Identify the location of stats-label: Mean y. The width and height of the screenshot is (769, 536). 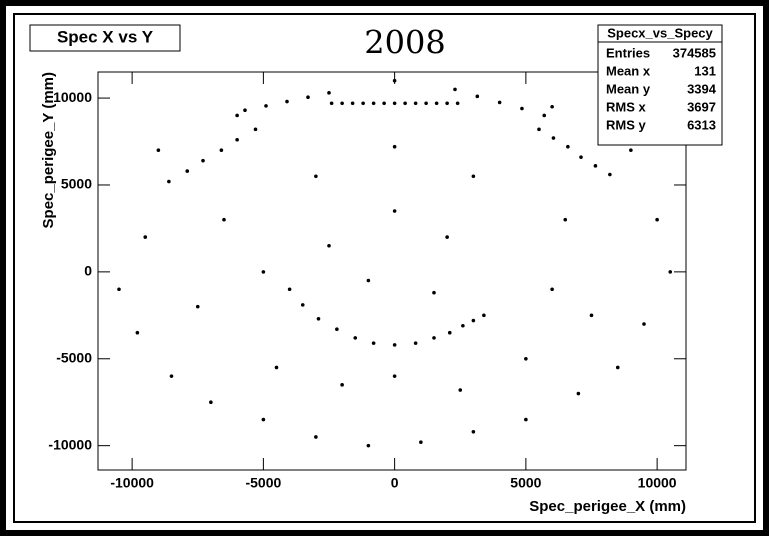
(628, 88).